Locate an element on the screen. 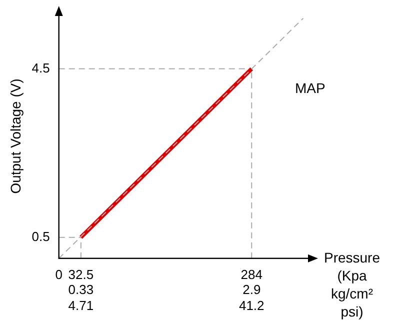 This screenshot has height=324, width=394. x-tick-label: 284 is located at coordinates (251, 274).